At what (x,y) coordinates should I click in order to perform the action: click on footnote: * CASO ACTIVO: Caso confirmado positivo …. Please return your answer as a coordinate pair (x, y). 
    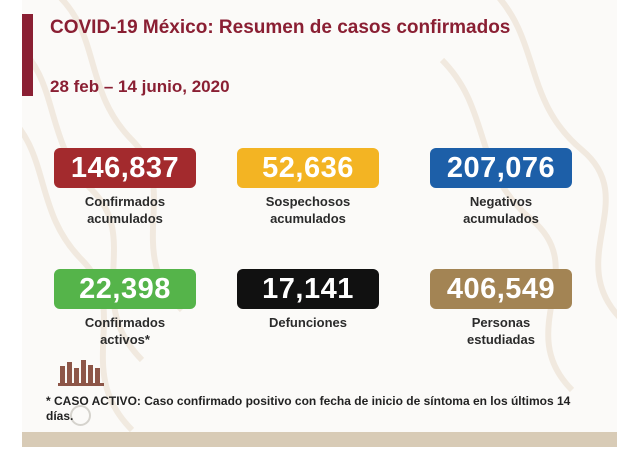
    Looking at the image, I should click on (308, 408).